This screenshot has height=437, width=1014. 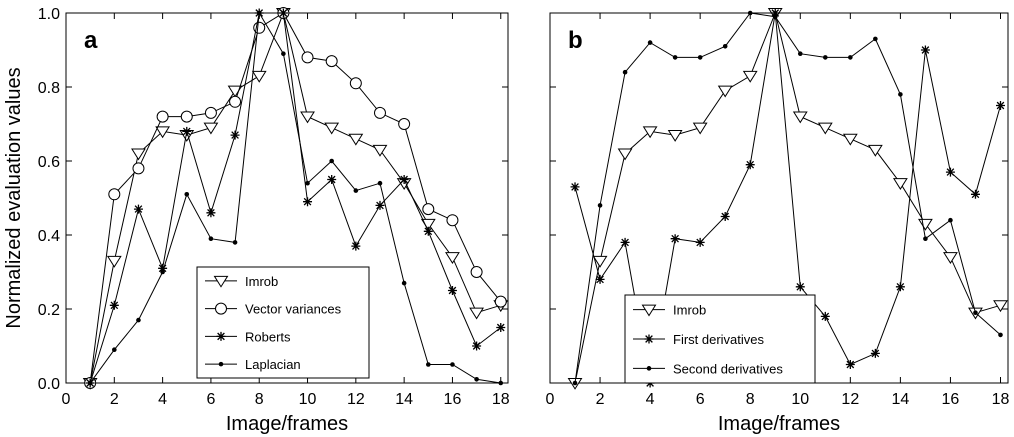 What do you see at coordinates (273, 364) in the screenshot?
I see `legend-label: Laplacian` at bounding box center [273, 364].